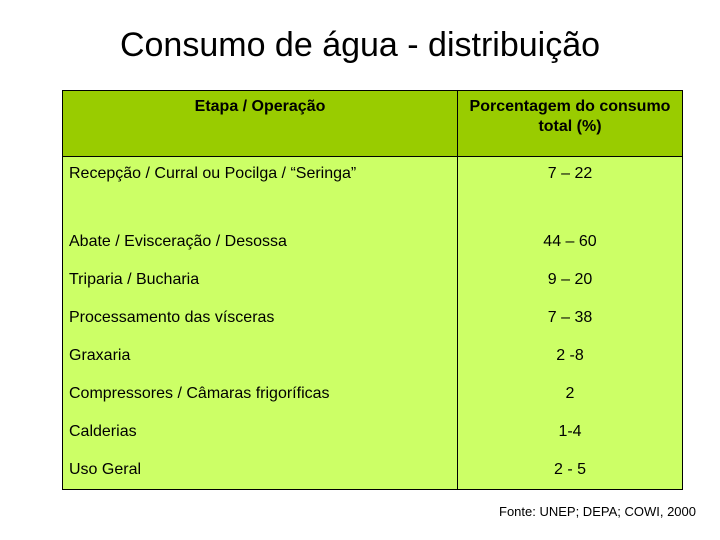  I want to click on percentage-cell: 7 – 38, so click(570, 317).